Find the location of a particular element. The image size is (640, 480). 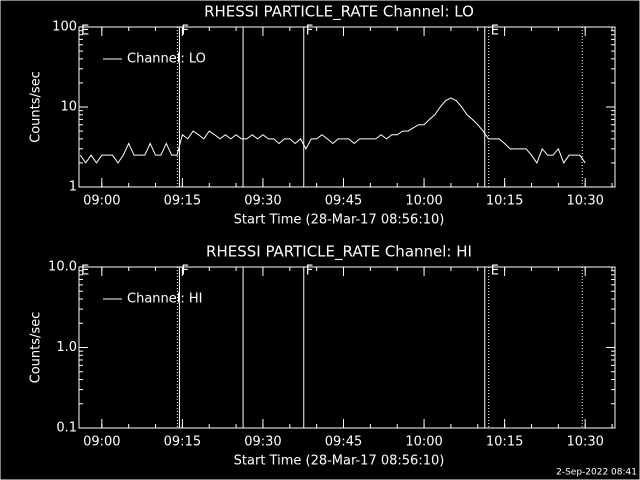

y-tick-label: 10 is located at coordinates (68, 107).